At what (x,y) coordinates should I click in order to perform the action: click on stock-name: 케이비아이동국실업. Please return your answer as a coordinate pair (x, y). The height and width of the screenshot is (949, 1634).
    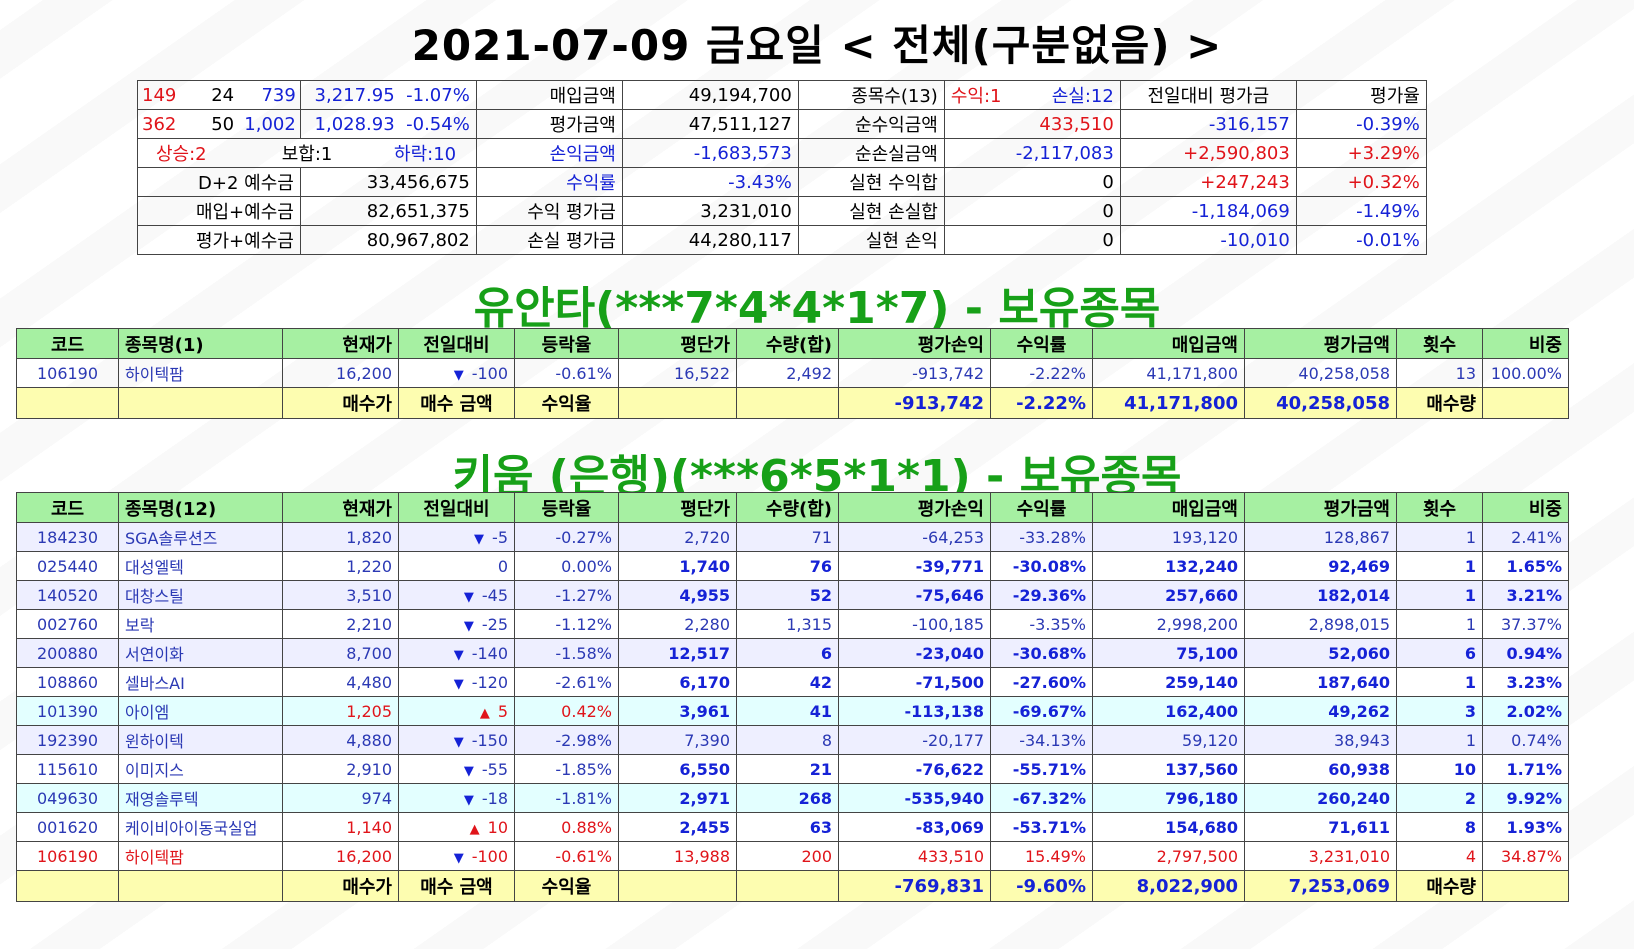
    Looking at the image, I should click on (200, 827).